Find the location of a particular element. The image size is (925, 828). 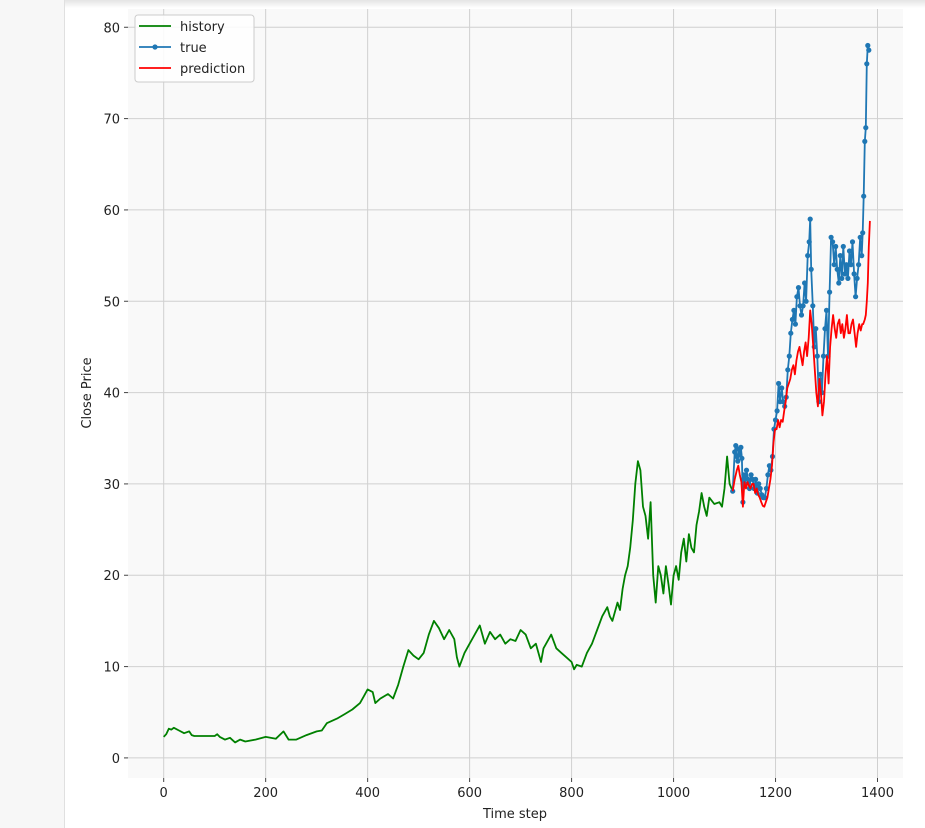

x-tick-label: 200 is located at coordinates (265, 793).